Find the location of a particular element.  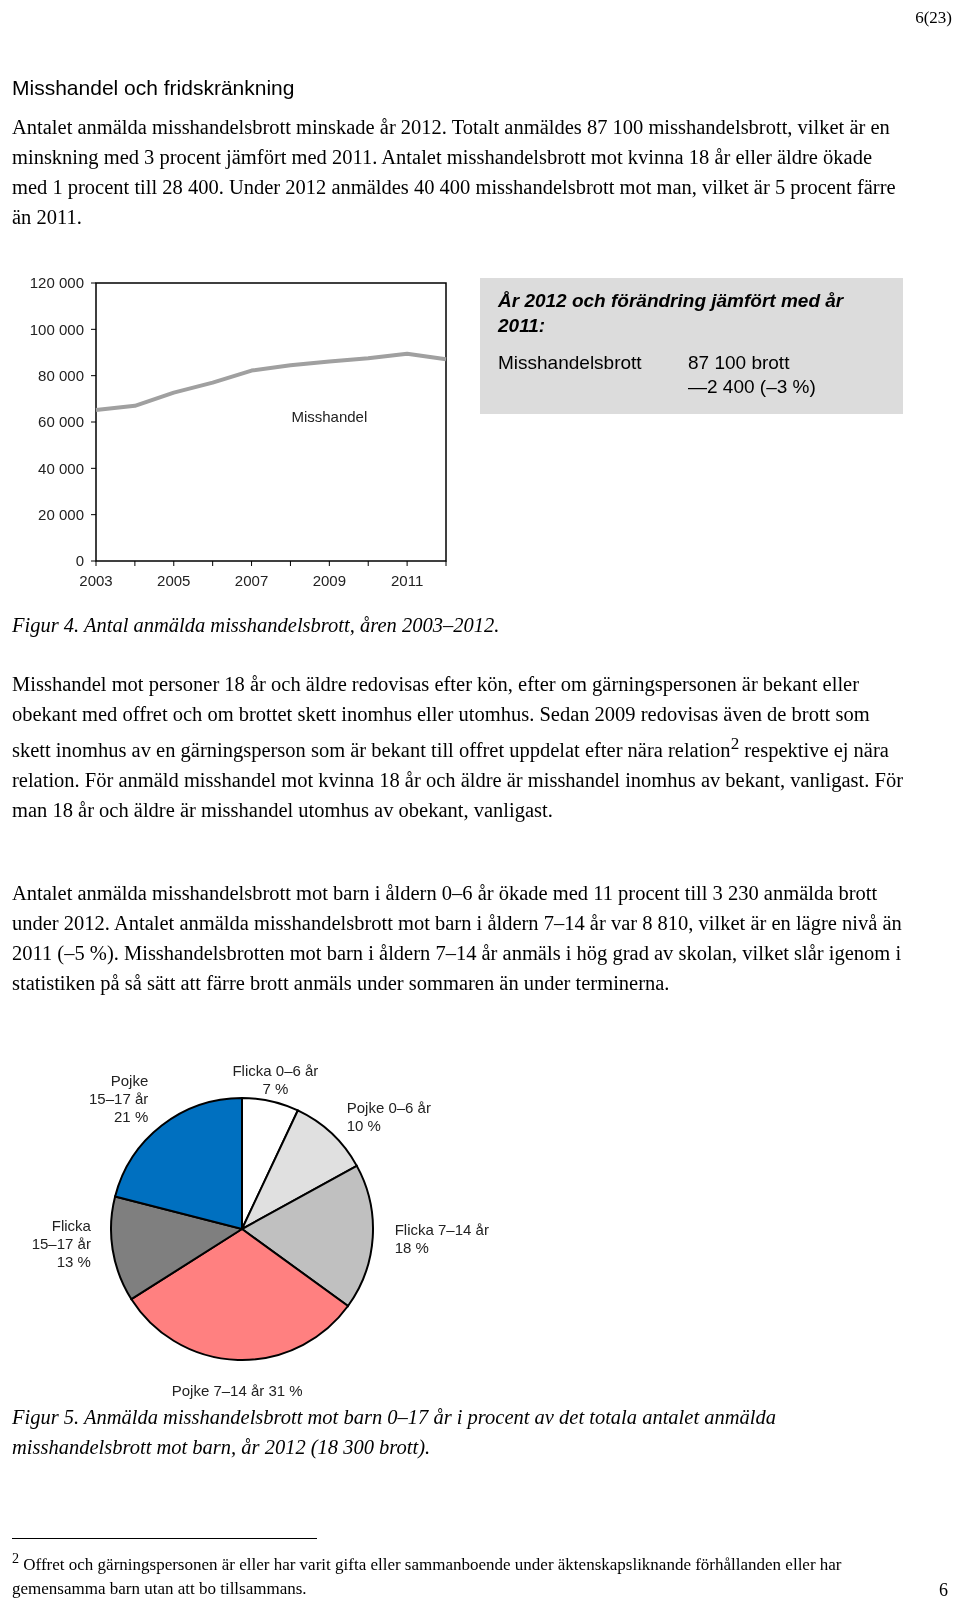

data-label: 7 % is located at coordinates (275, 1088).